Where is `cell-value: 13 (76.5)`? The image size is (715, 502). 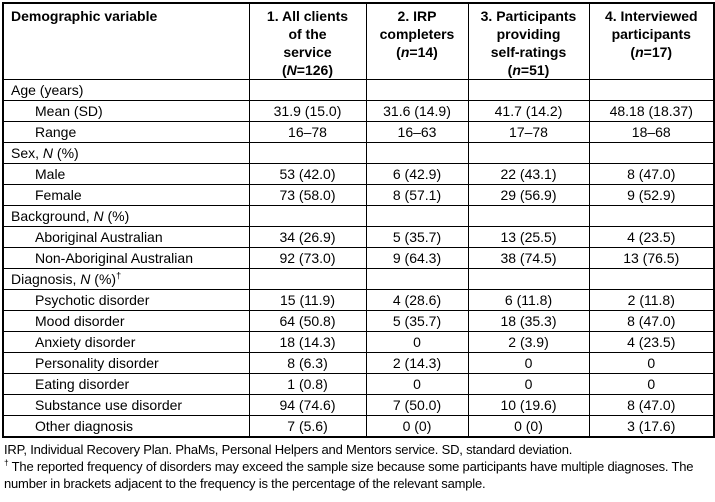 cell-value: 13 (76.5) is located at coordinates (651, 258).